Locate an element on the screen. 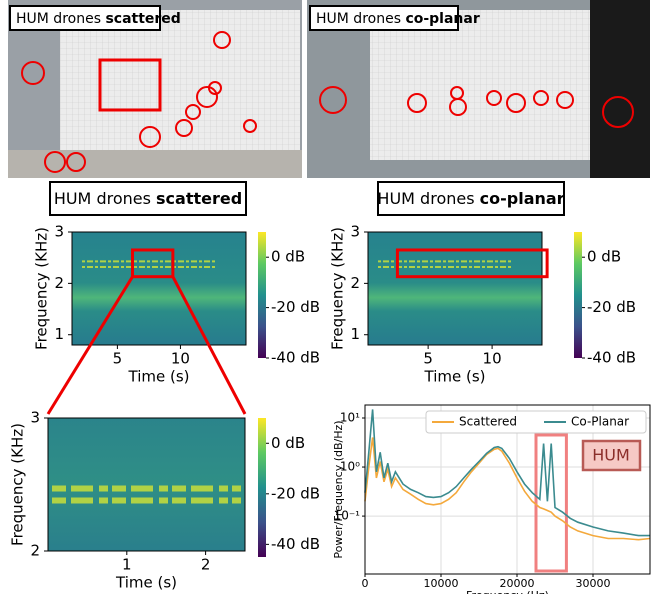 This screenshot has height=594, width=657. x-tick-label: 20000 is located at coordinates (517, 583).